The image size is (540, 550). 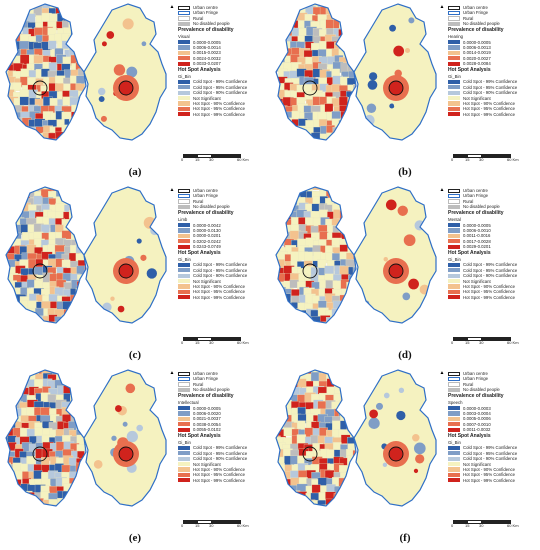 I want to click on region-boundary, so click(x=46, y=438).